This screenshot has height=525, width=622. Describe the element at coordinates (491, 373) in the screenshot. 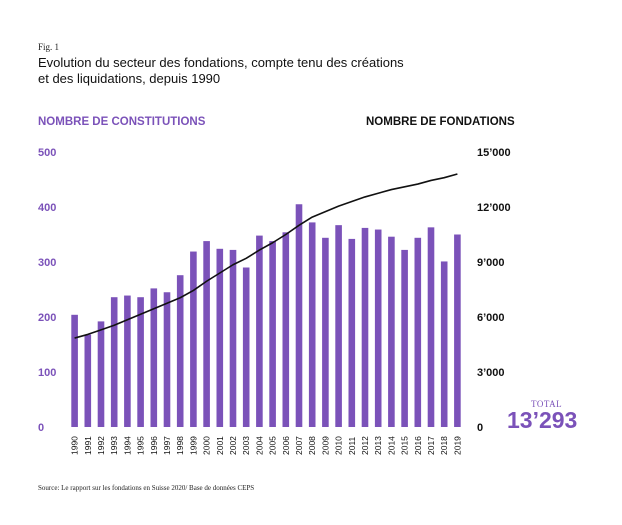

I see `right-tick-label: 3’000` at that location.